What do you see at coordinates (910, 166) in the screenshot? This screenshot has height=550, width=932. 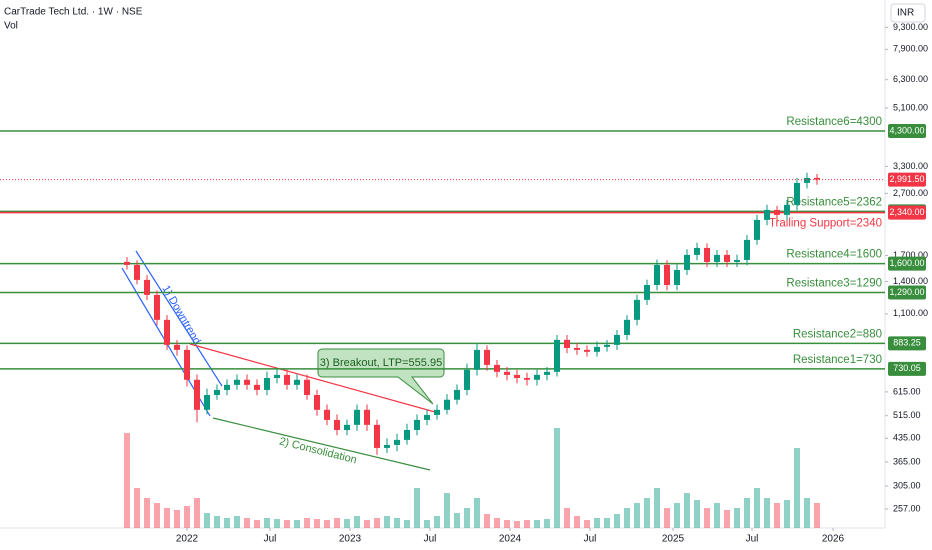 I see `y-tick-label: 3,300.00` at bounding box center [910, 166].